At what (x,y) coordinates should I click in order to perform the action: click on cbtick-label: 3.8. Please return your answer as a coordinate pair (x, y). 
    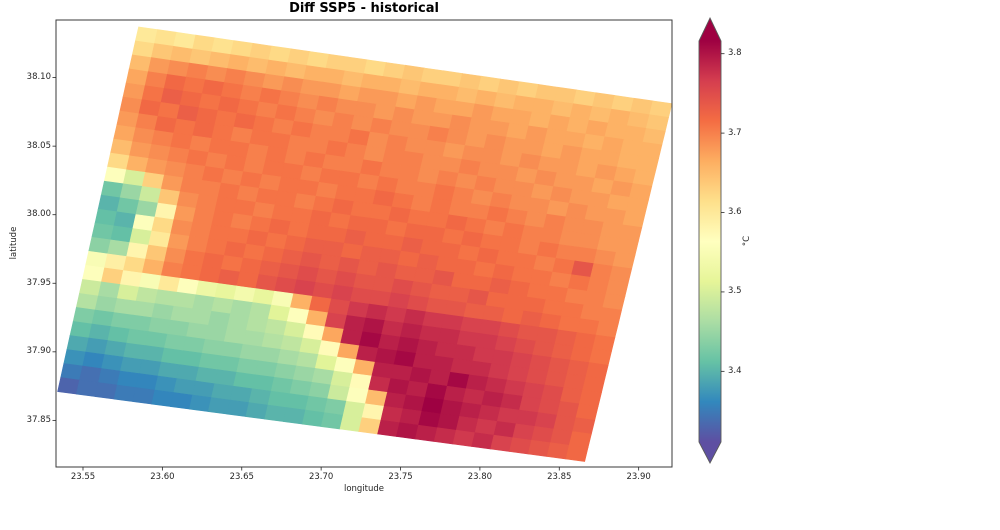
    Looking at the image, I should click on (735, 53).